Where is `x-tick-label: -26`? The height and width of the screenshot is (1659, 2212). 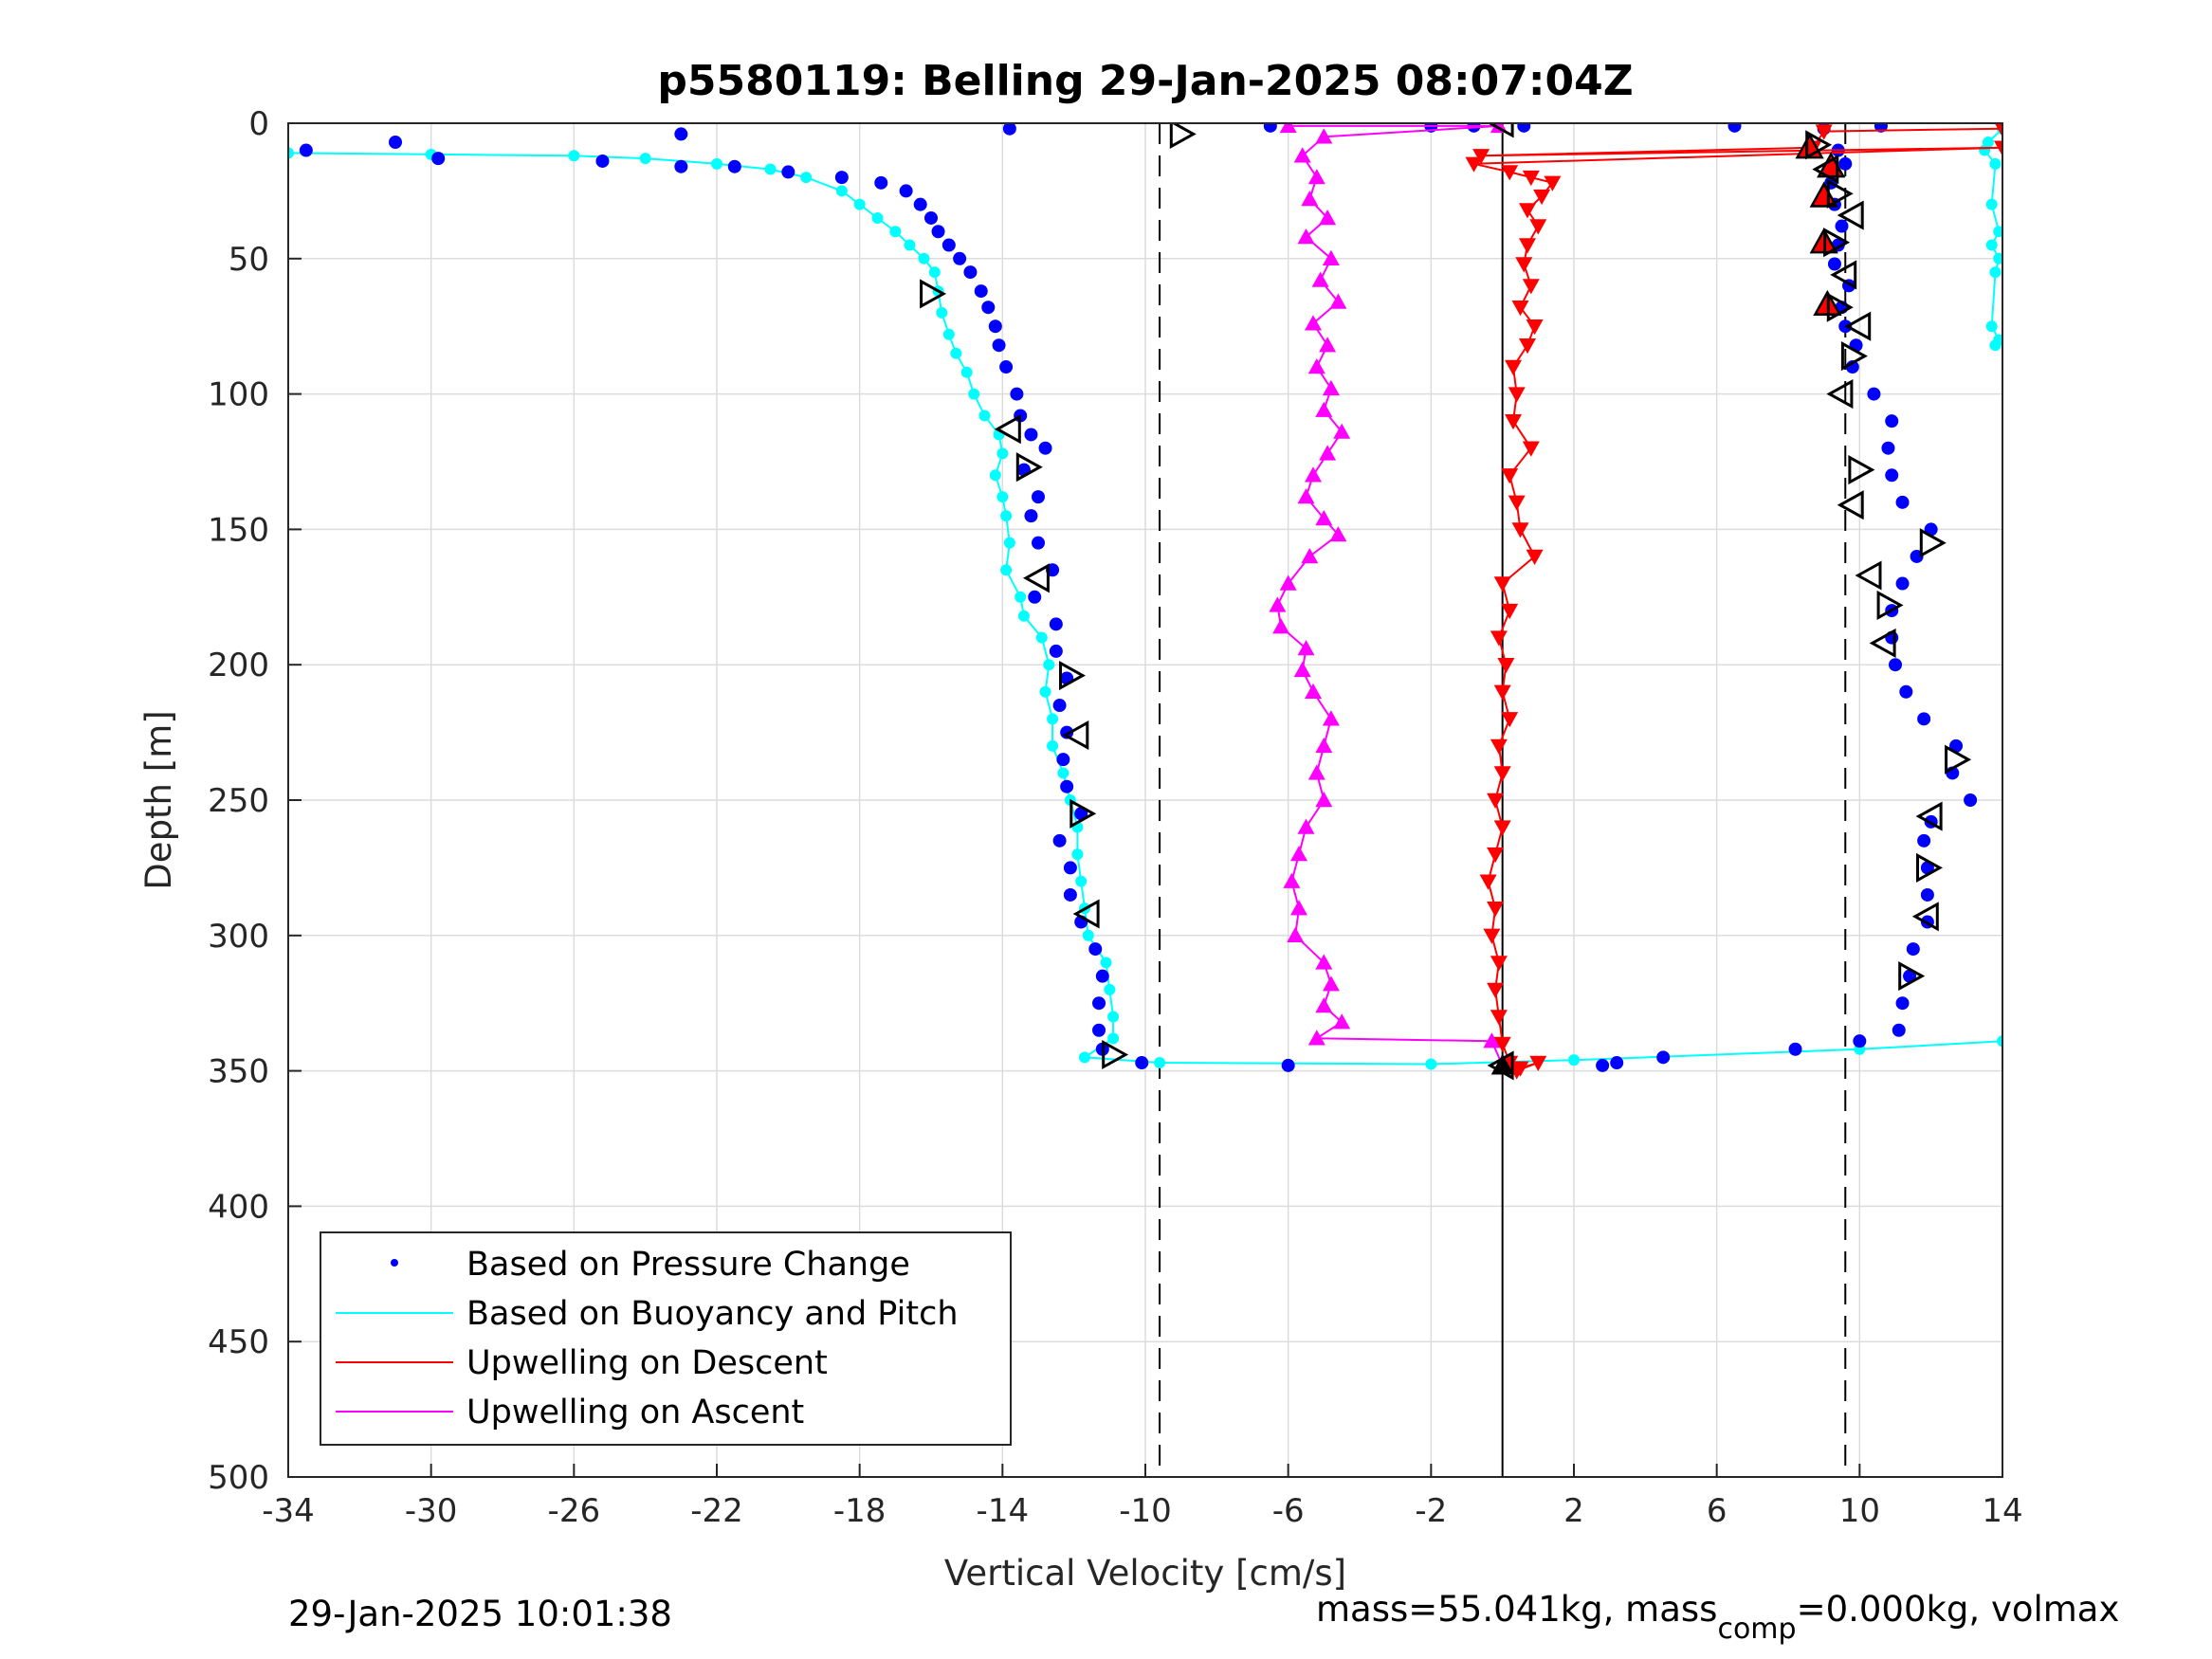 x-tick-label: -26 is located at coordinates (574, 1511).